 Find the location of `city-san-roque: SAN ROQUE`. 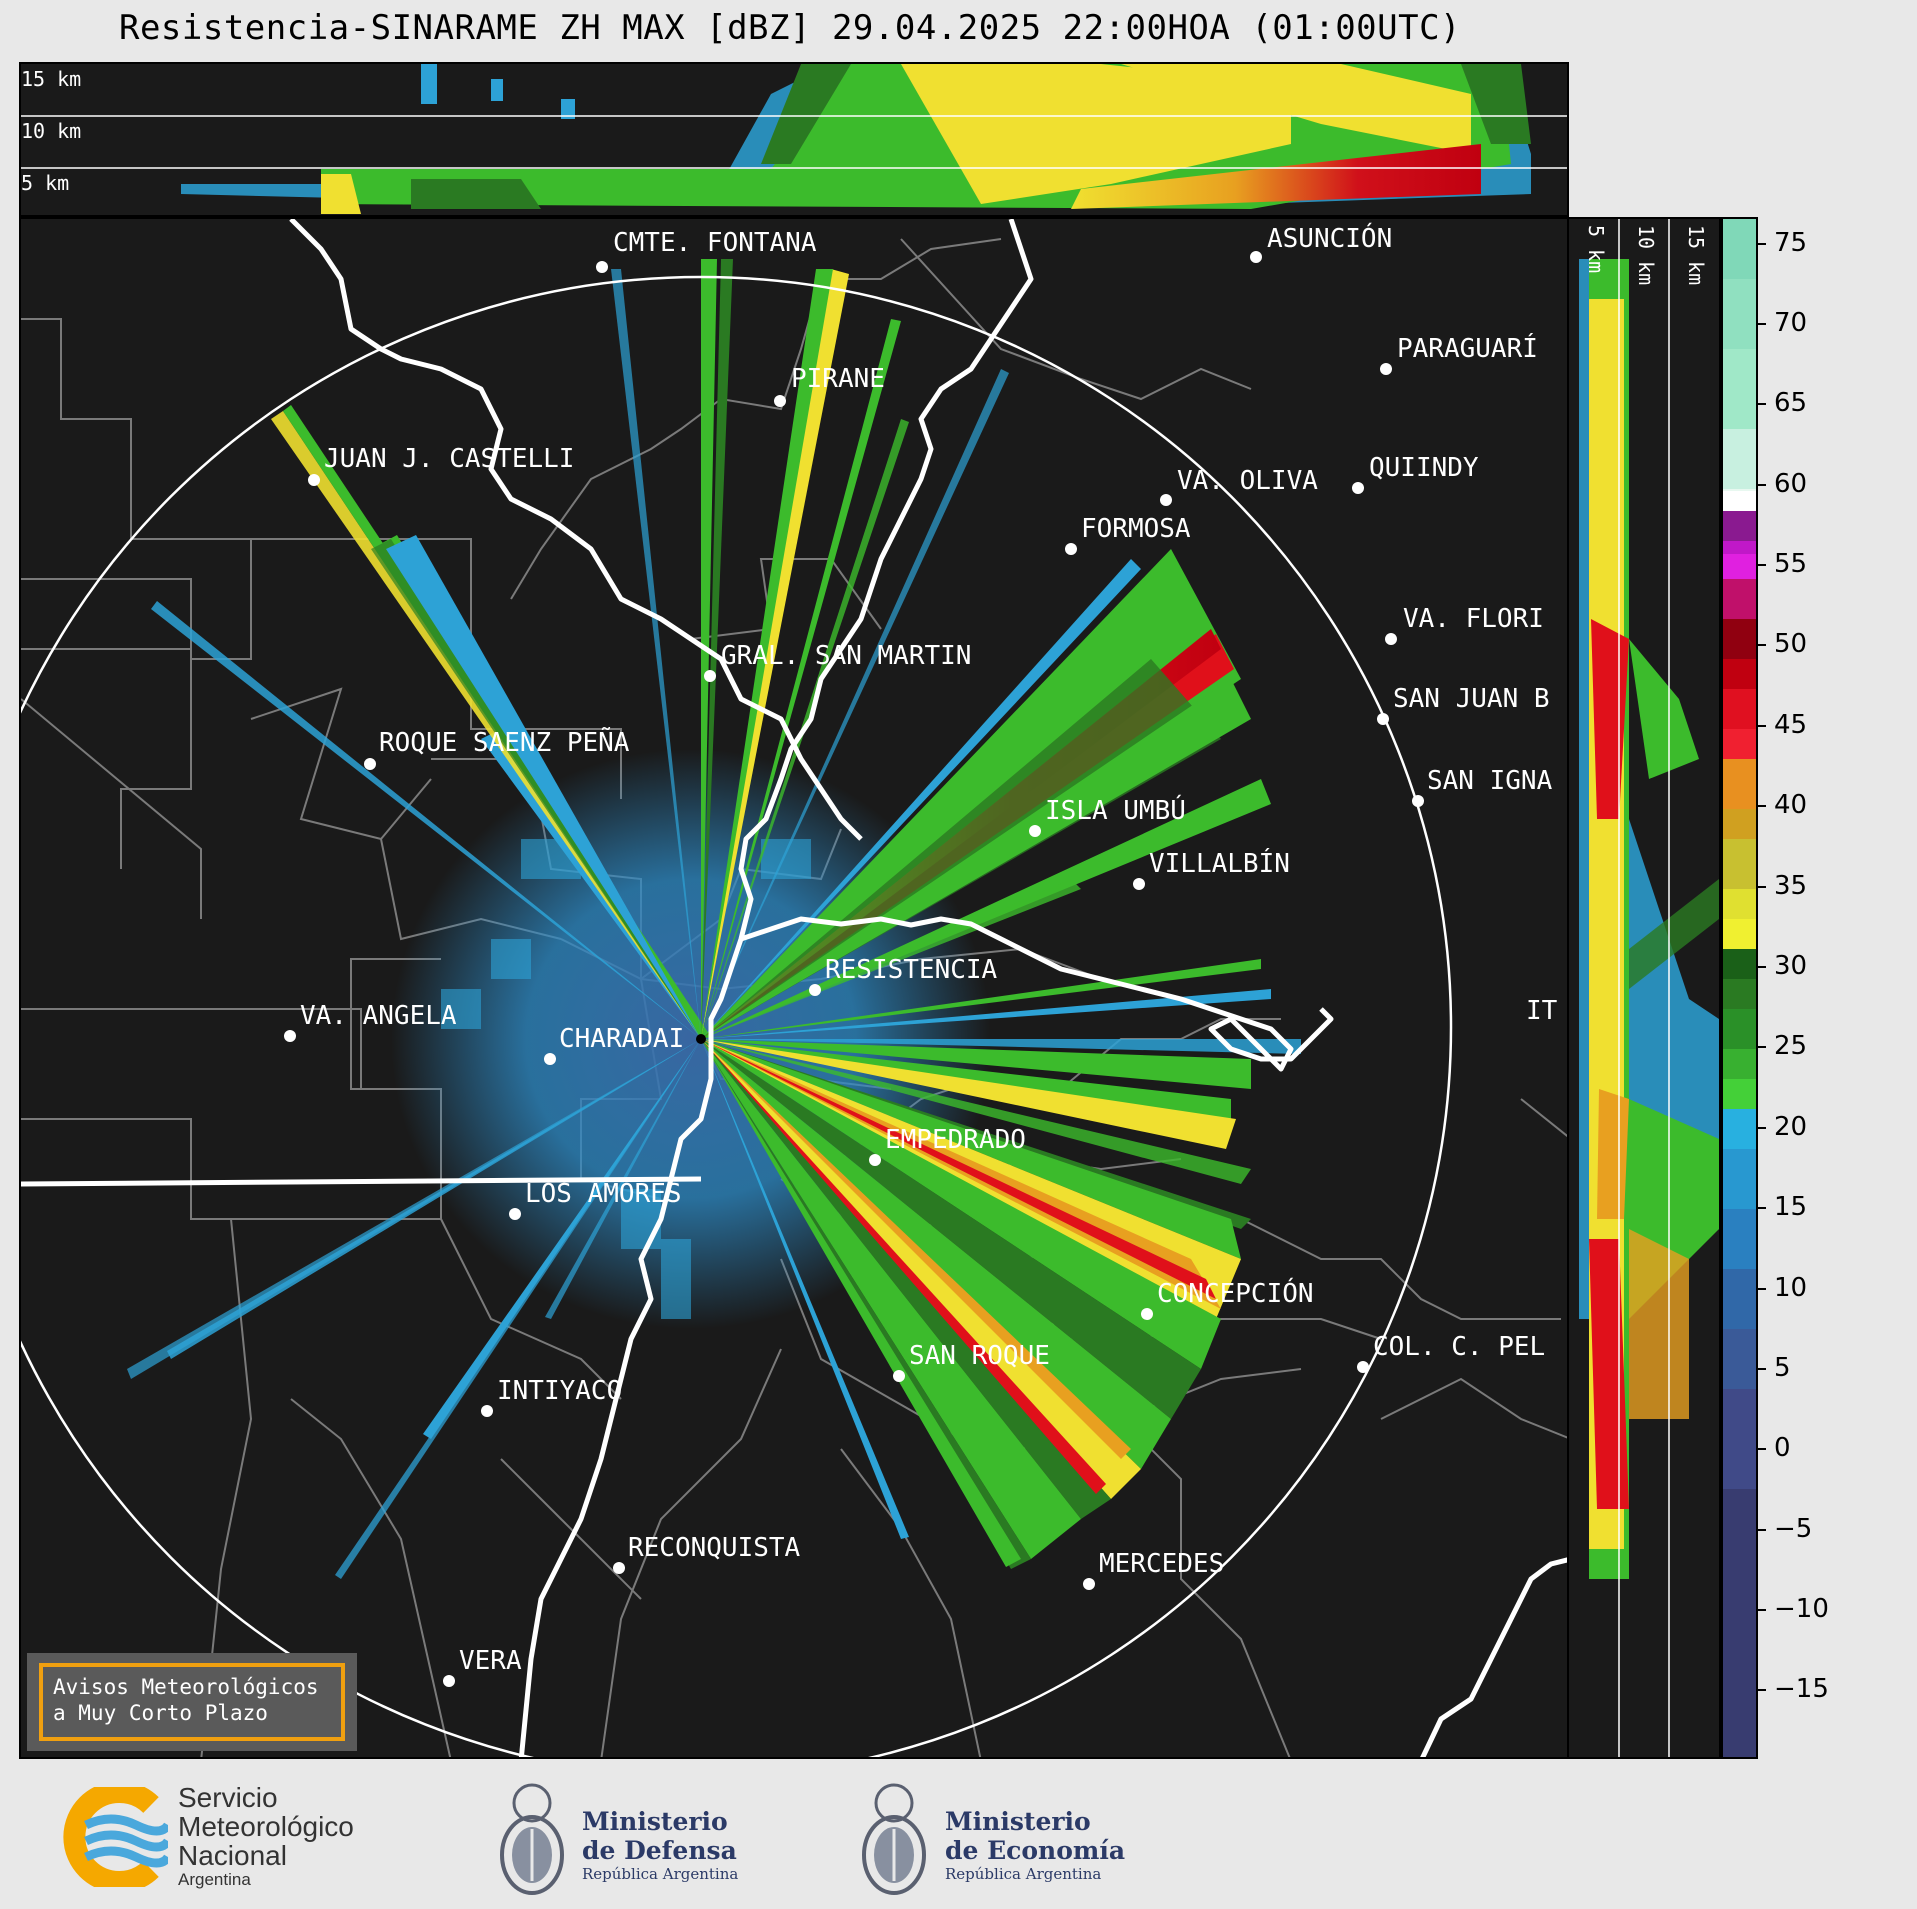

city-san-roque: SAN ROQUE is located at coordinates (971, 1361).